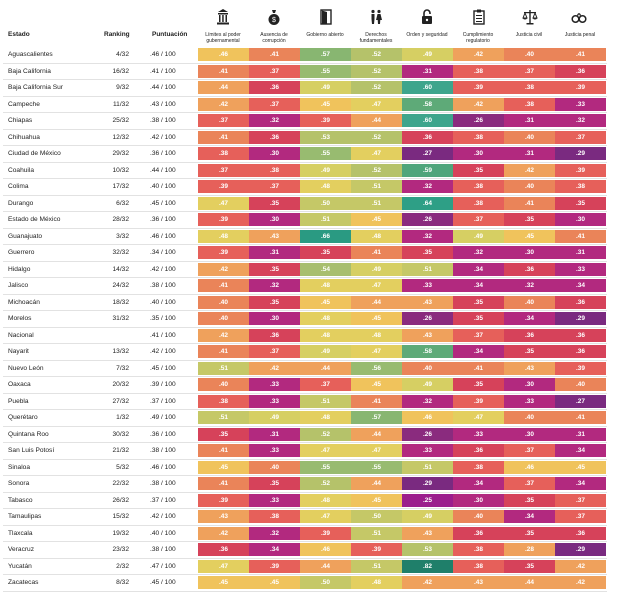 The width and height of the screenshot is (617, 600). What do you see at coordinates (120, 483) in the screenshot?
I see `ranking-cell: 22/32` at bounding box center [120, 483].